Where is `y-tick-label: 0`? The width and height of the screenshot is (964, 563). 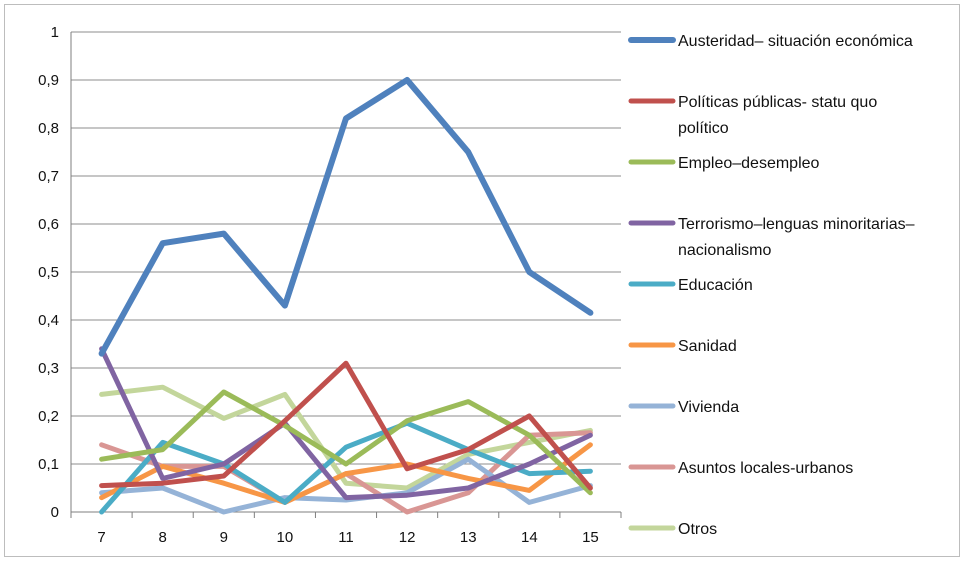
y-tick-label: 0 is located at coordinates (55, 512).